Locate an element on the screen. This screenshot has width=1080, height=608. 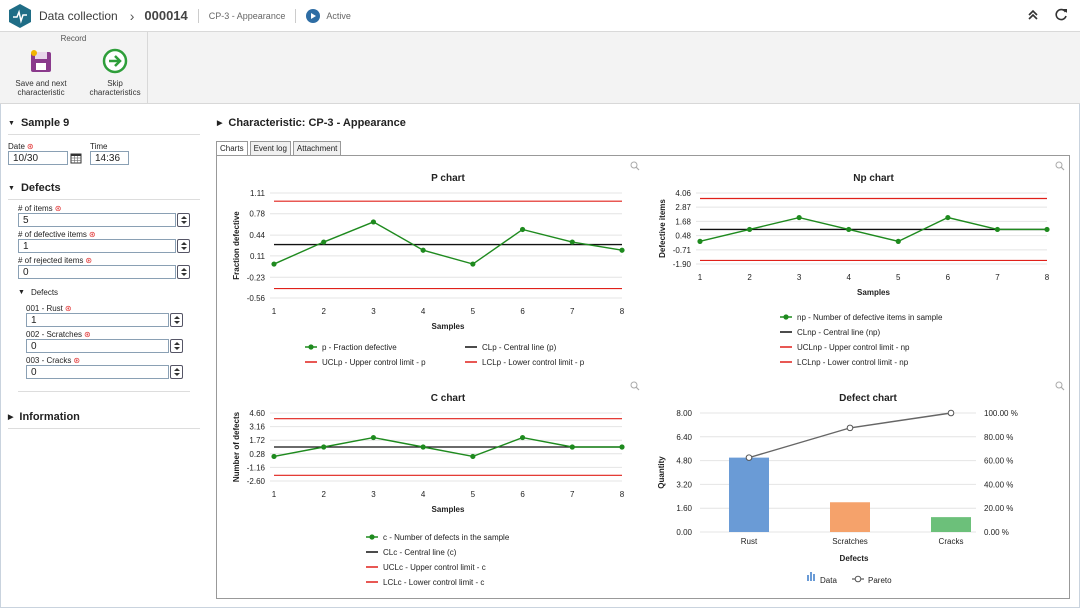
defect-label: 003 - Cracks ⊛ is located at coordinates (113, 360).